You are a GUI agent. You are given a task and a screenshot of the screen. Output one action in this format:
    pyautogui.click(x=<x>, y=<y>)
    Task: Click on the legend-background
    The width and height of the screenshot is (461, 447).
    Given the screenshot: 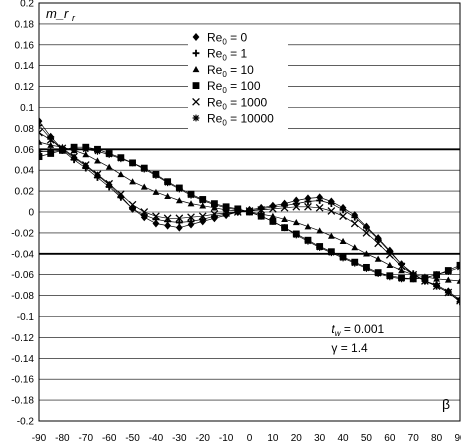 What is the action you would take?
    pyautogui.click(x=238, y=79)
    